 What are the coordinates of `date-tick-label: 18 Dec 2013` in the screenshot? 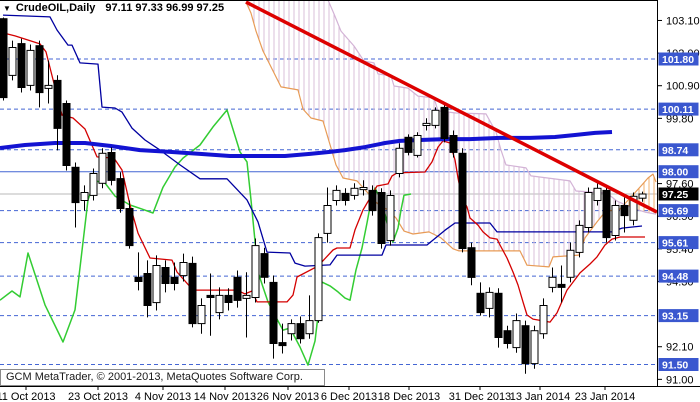 It's located at (409, 396).